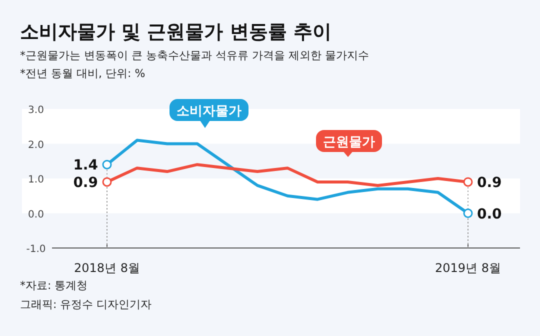 This screenshot has height=336, width=540. I want to click on x-tick-label: 2019년 8월, so click(468, 268).